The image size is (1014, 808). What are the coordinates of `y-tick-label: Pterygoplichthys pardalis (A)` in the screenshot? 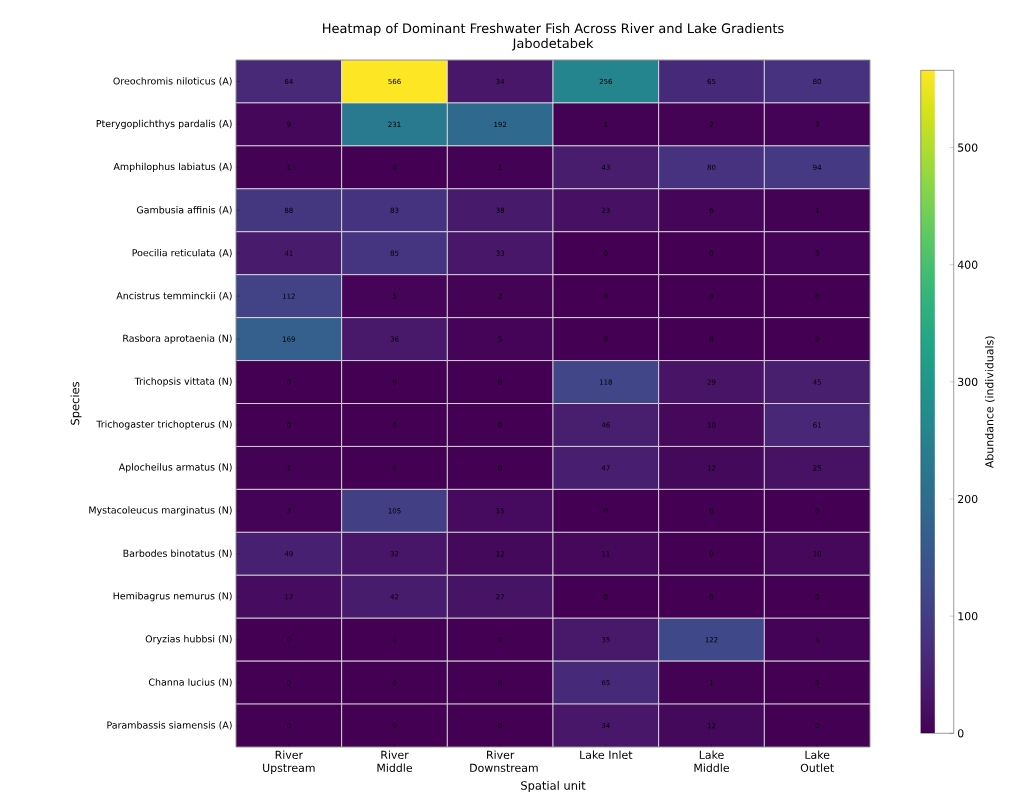 It's located at (164, 124).